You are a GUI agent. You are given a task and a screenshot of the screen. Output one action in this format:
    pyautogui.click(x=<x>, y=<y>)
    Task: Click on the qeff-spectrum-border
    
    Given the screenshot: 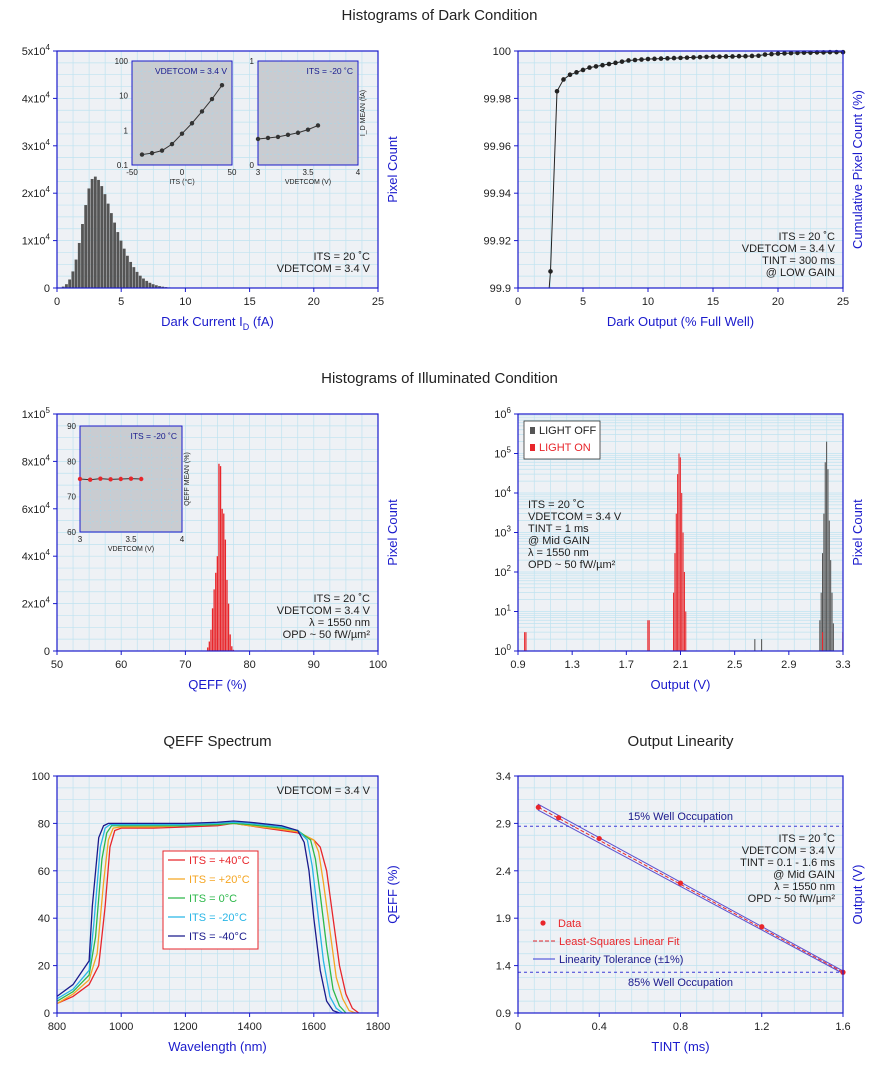 What is the action you would take?
    pyautogui.click(x=217, y=894)
    